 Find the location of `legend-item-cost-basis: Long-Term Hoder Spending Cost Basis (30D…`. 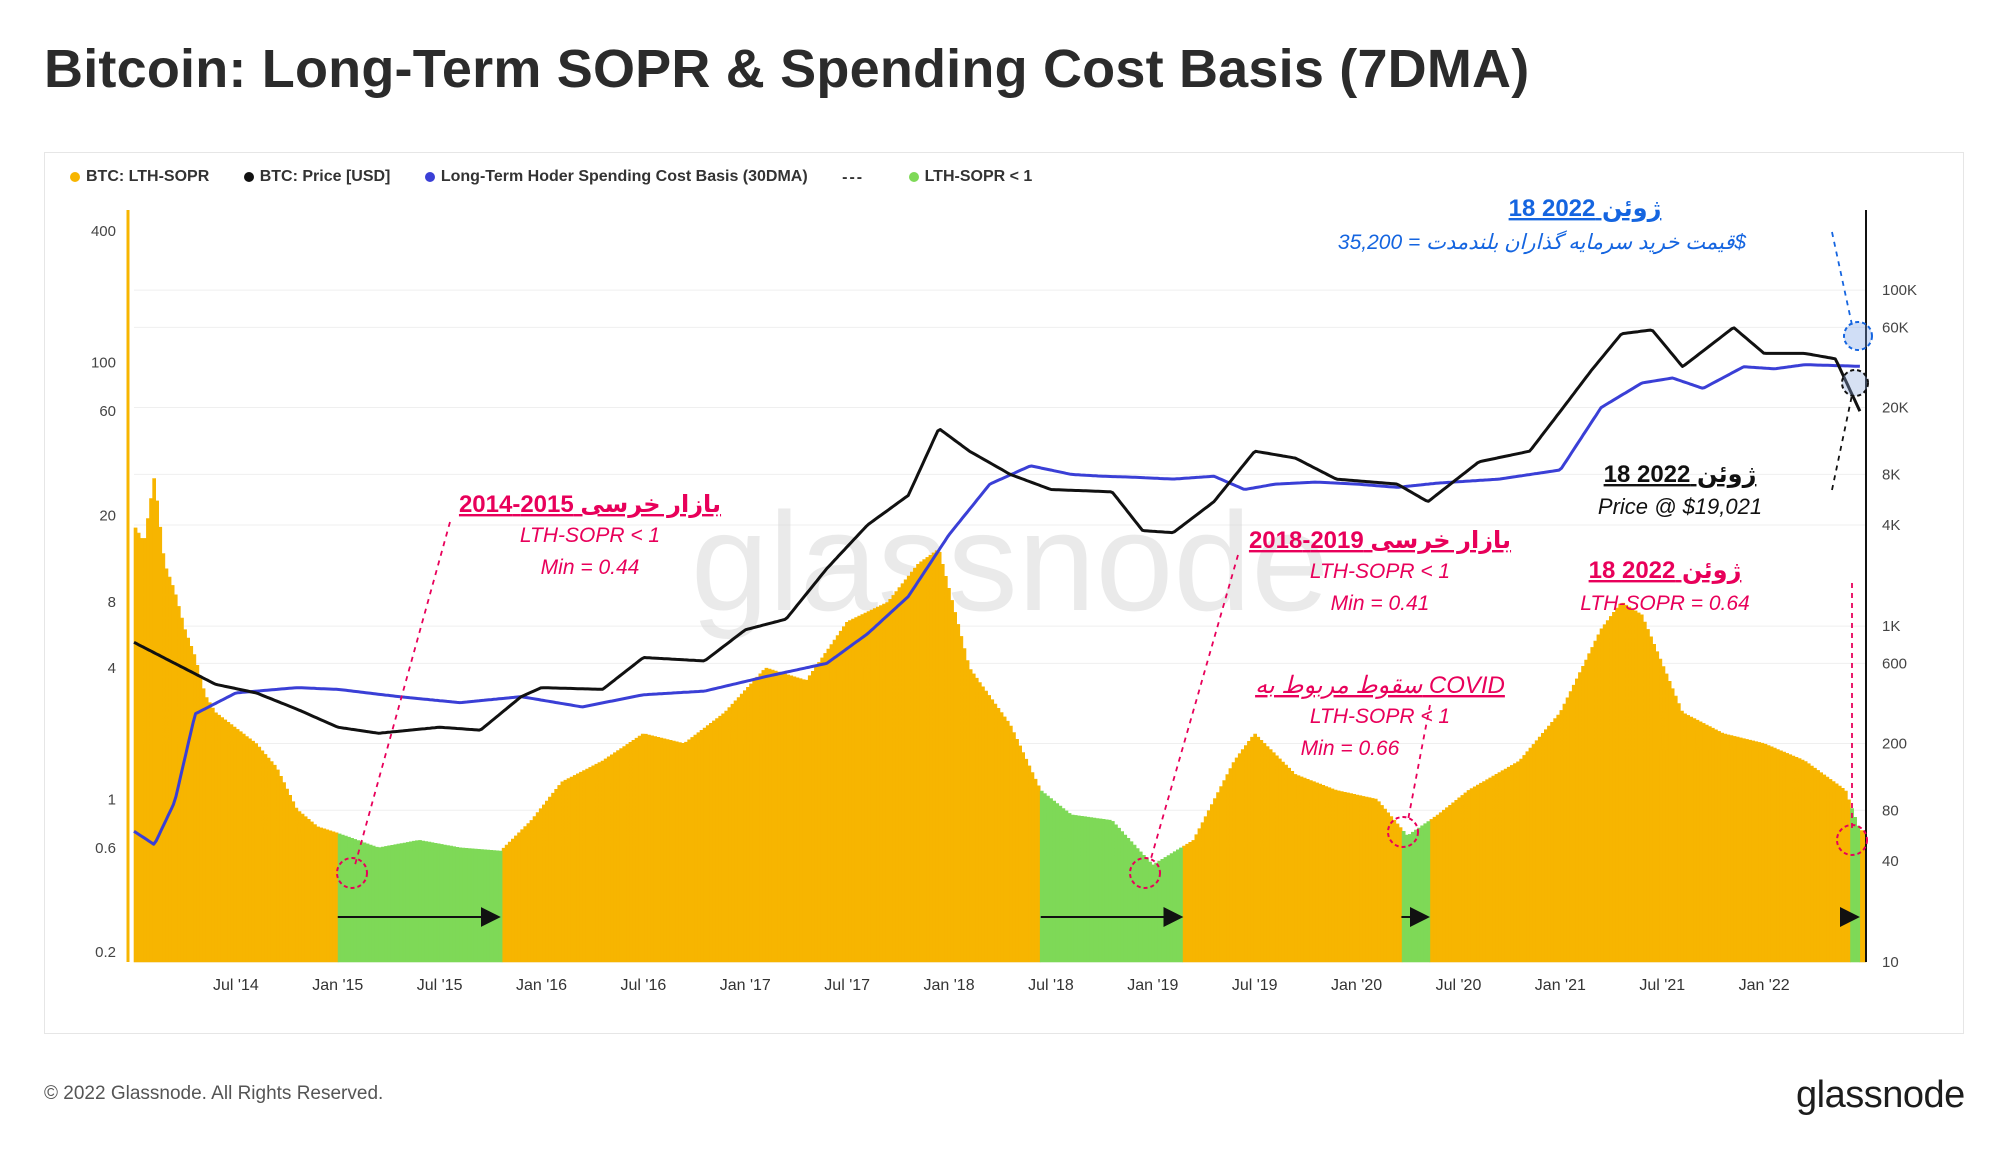

legend-item-cost-basis: Long-Term Hoder Spending Cost Basis (30D… is located at coordinates (616, 177).